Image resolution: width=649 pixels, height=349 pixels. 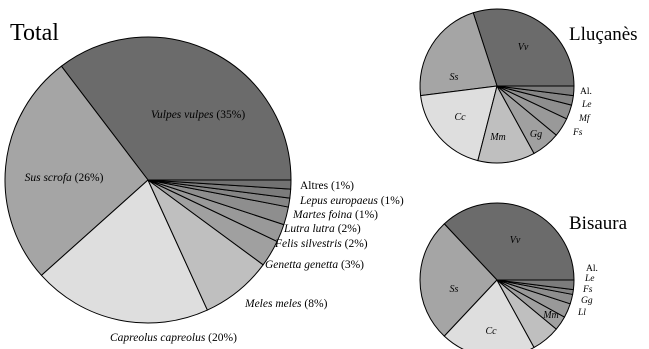 I want to click on bisaura-slice-al, so click(x=535, y=285).